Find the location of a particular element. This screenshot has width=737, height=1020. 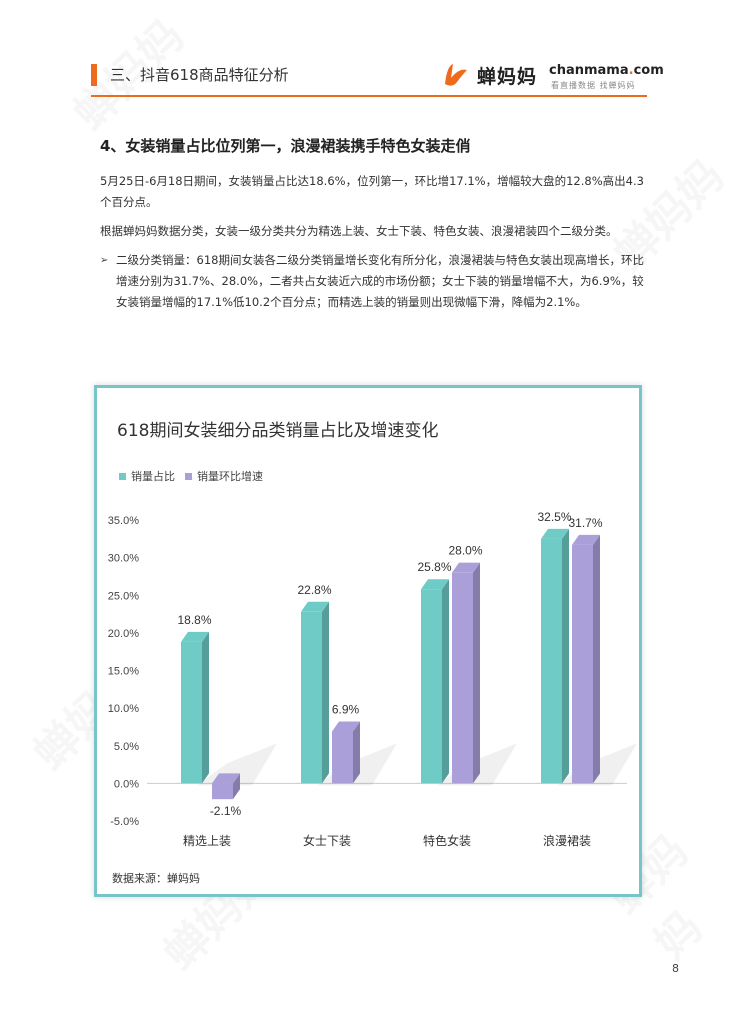

data-label: 28.0% is located at coordinates (465, 551).